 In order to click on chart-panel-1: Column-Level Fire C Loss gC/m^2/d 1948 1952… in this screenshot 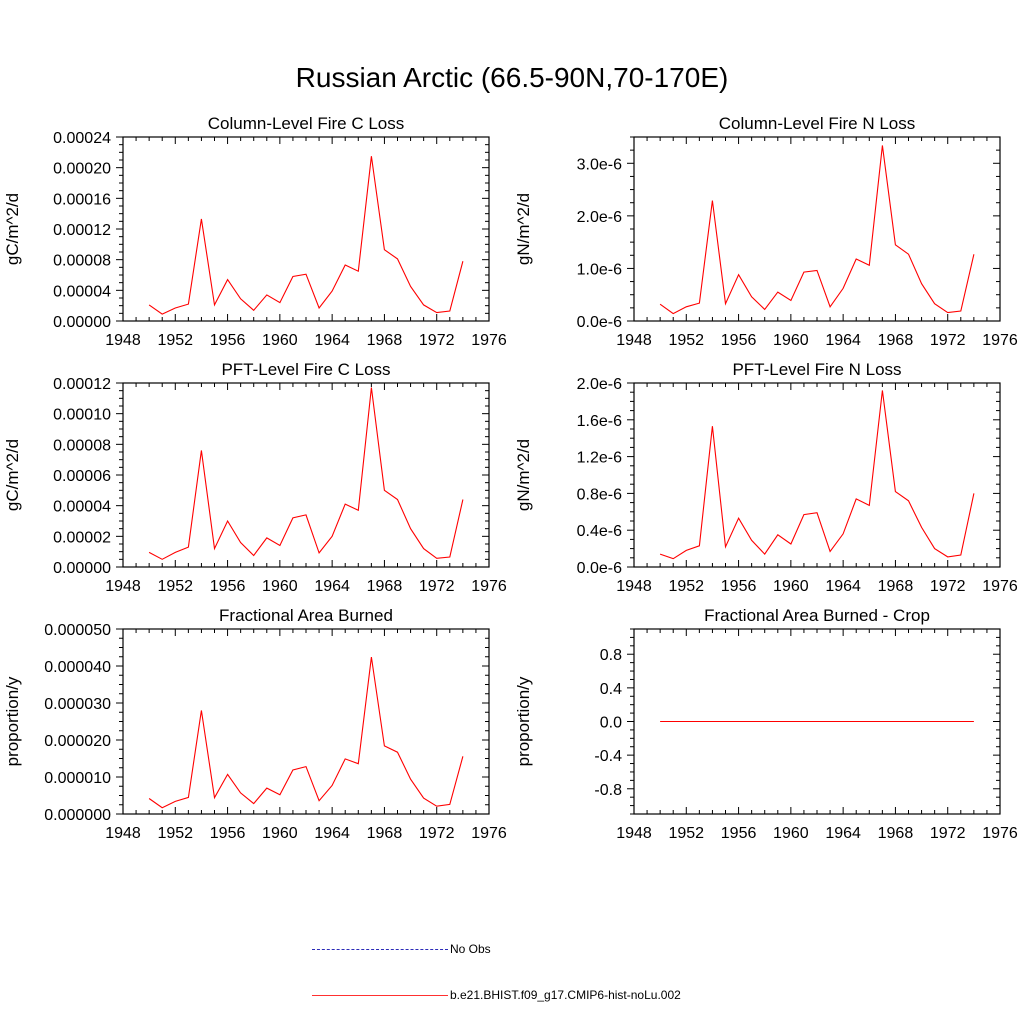, I will do `click(255, 231)`.